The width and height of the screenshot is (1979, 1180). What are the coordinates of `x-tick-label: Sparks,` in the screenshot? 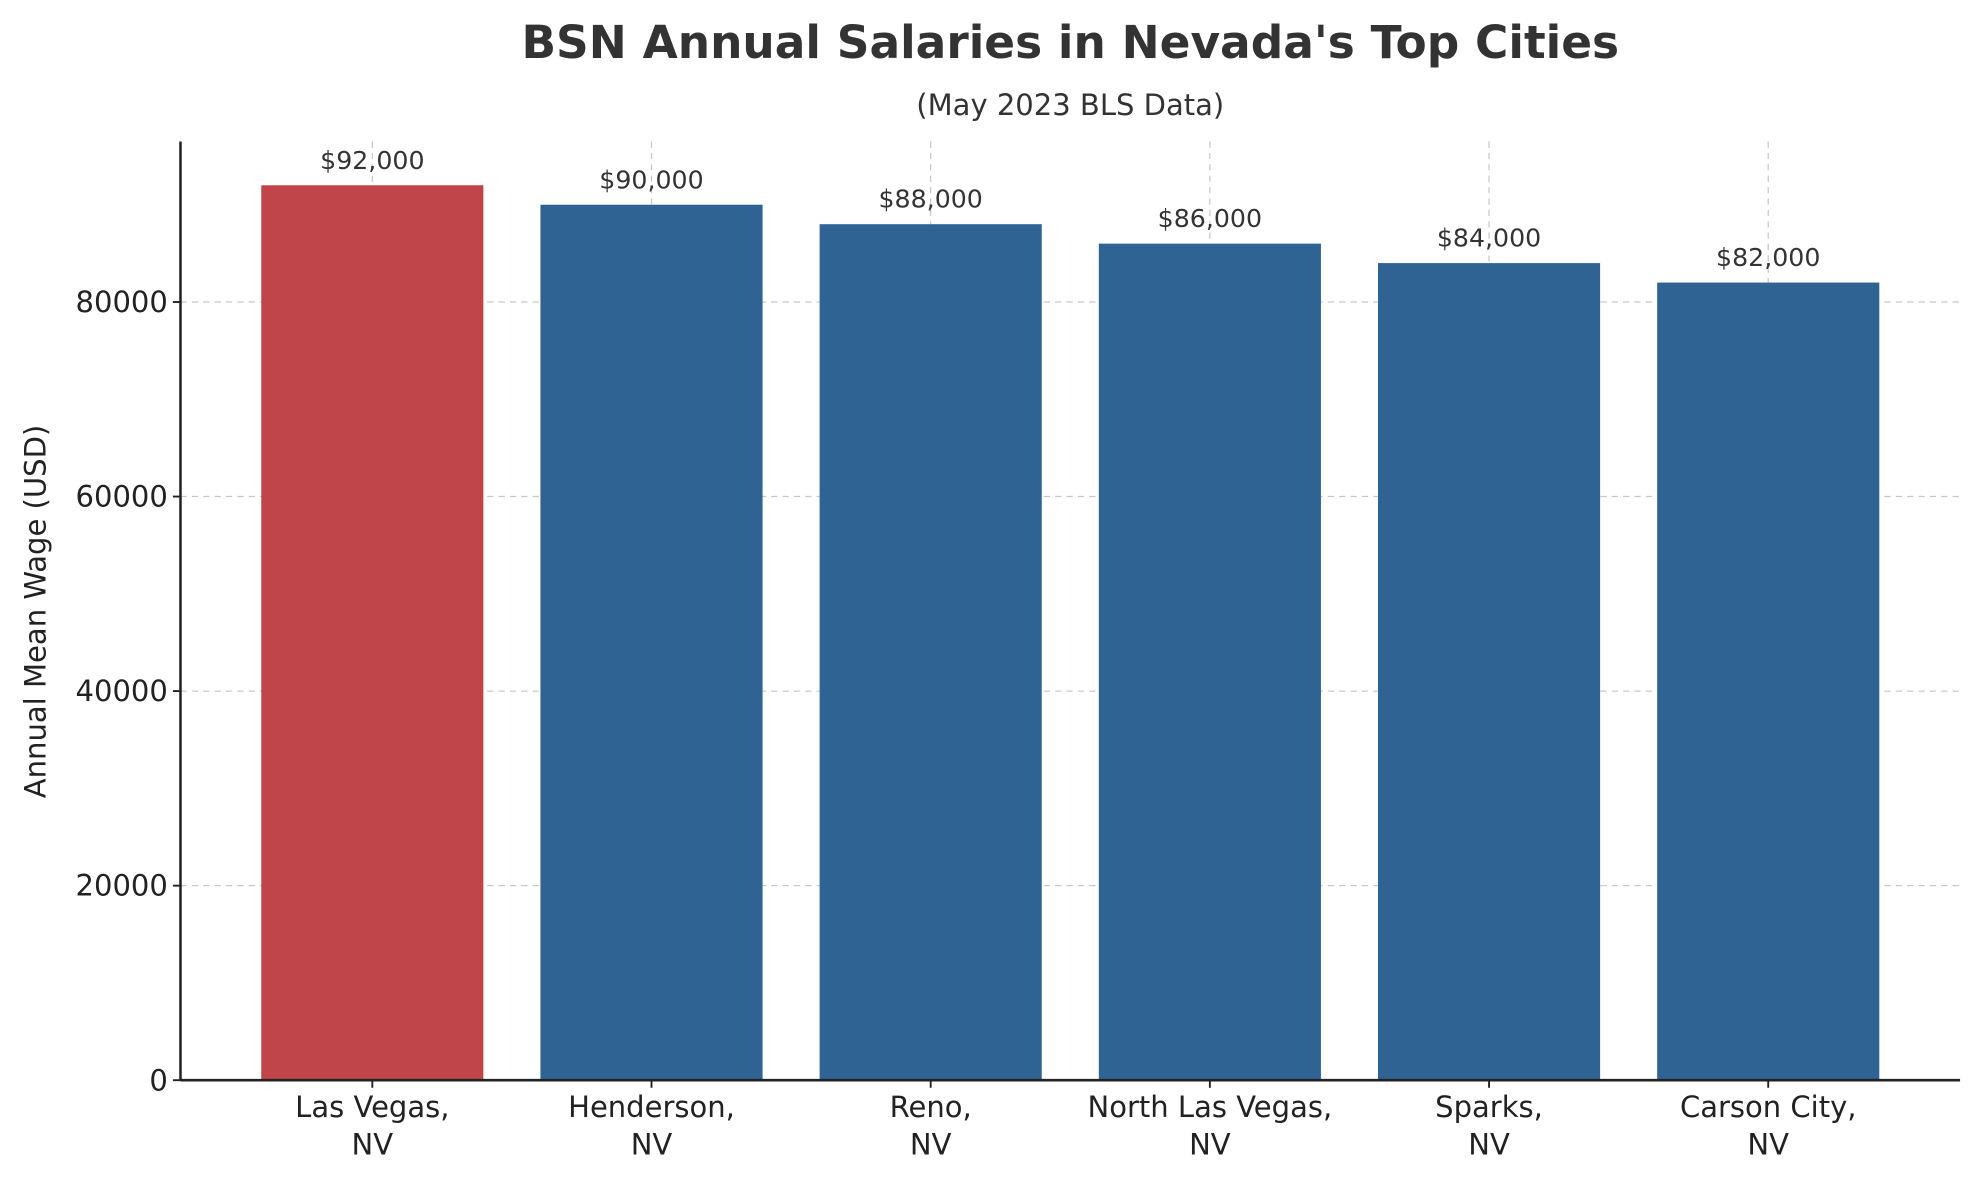 It's located at (1489, 1107).